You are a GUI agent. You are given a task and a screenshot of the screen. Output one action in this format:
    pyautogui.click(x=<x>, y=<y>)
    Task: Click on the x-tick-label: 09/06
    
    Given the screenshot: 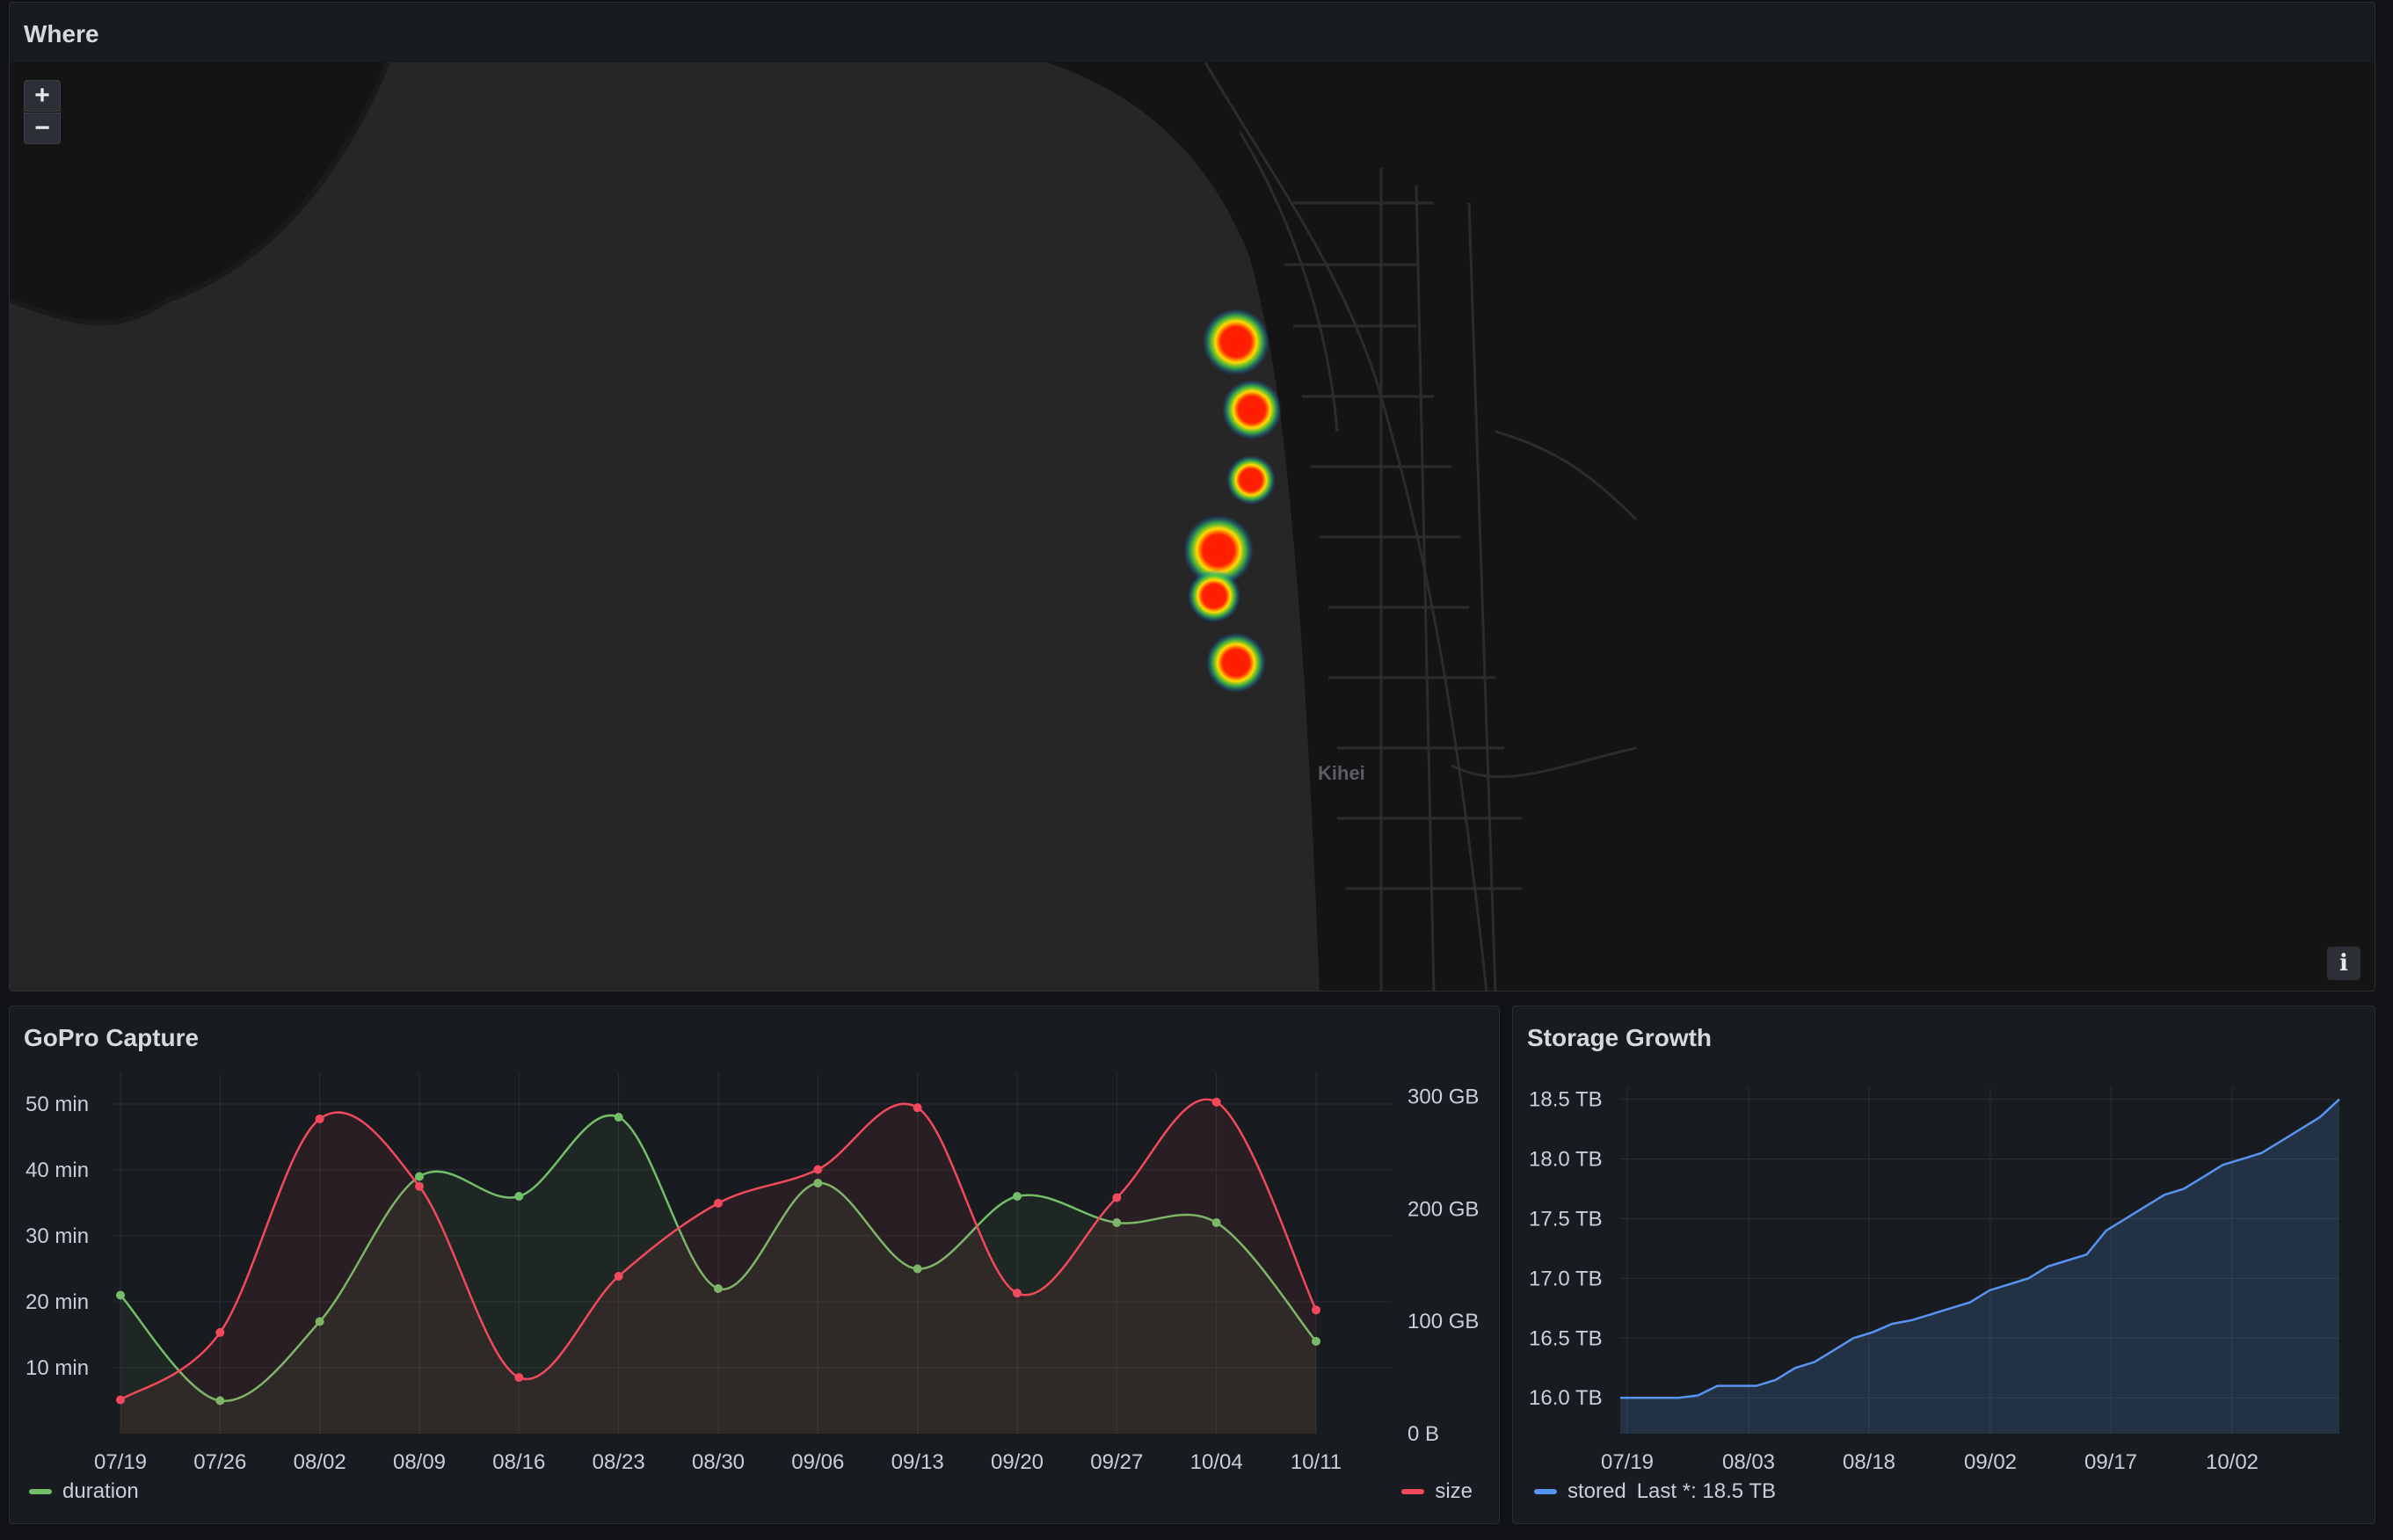 What is the action you would take?
    pyautogui.click(x=817, y=1462)
    